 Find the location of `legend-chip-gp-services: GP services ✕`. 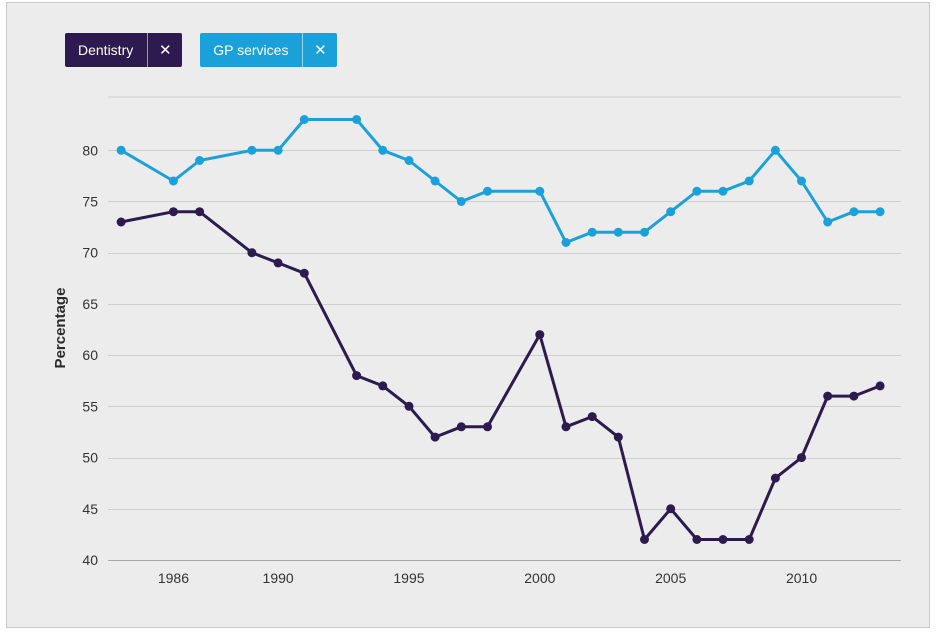

legend-chip-gp-services: GP services ✕ is located at coordinates (269, 50).